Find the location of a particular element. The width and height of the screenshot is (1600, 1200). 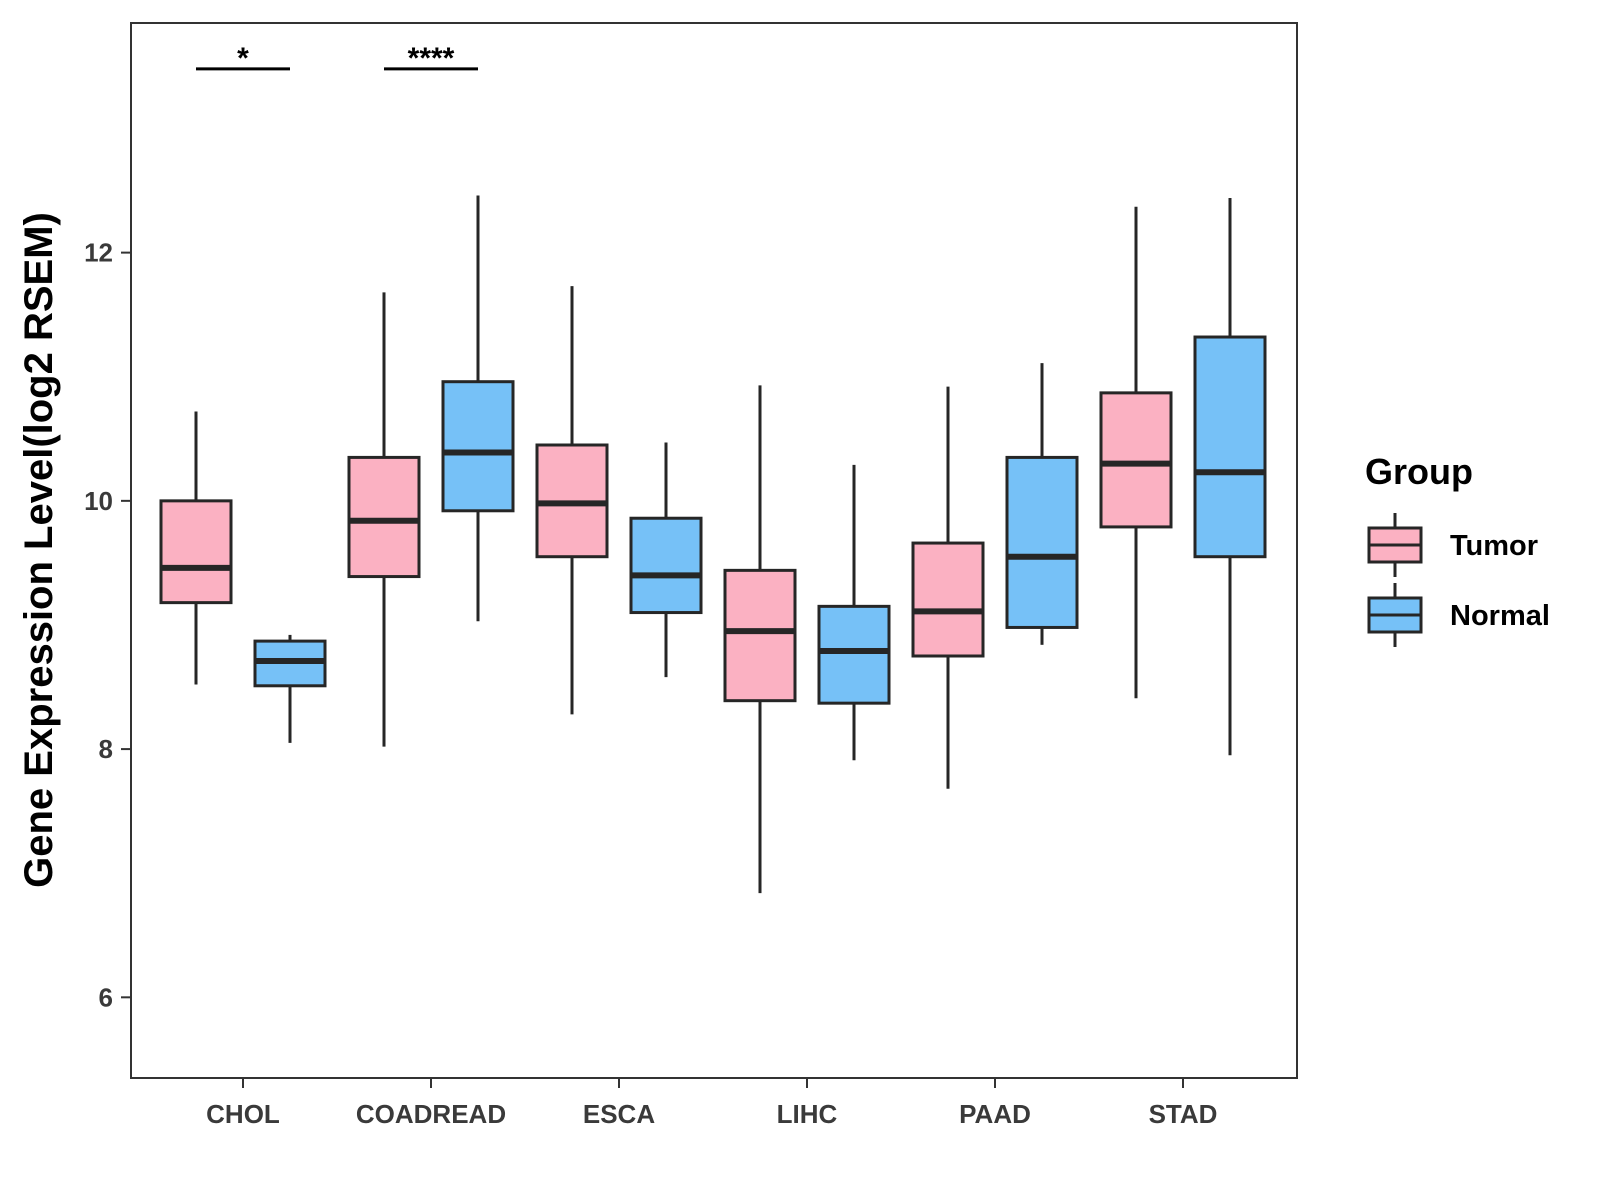

sig-label: * is located at coordinates (243, 58).